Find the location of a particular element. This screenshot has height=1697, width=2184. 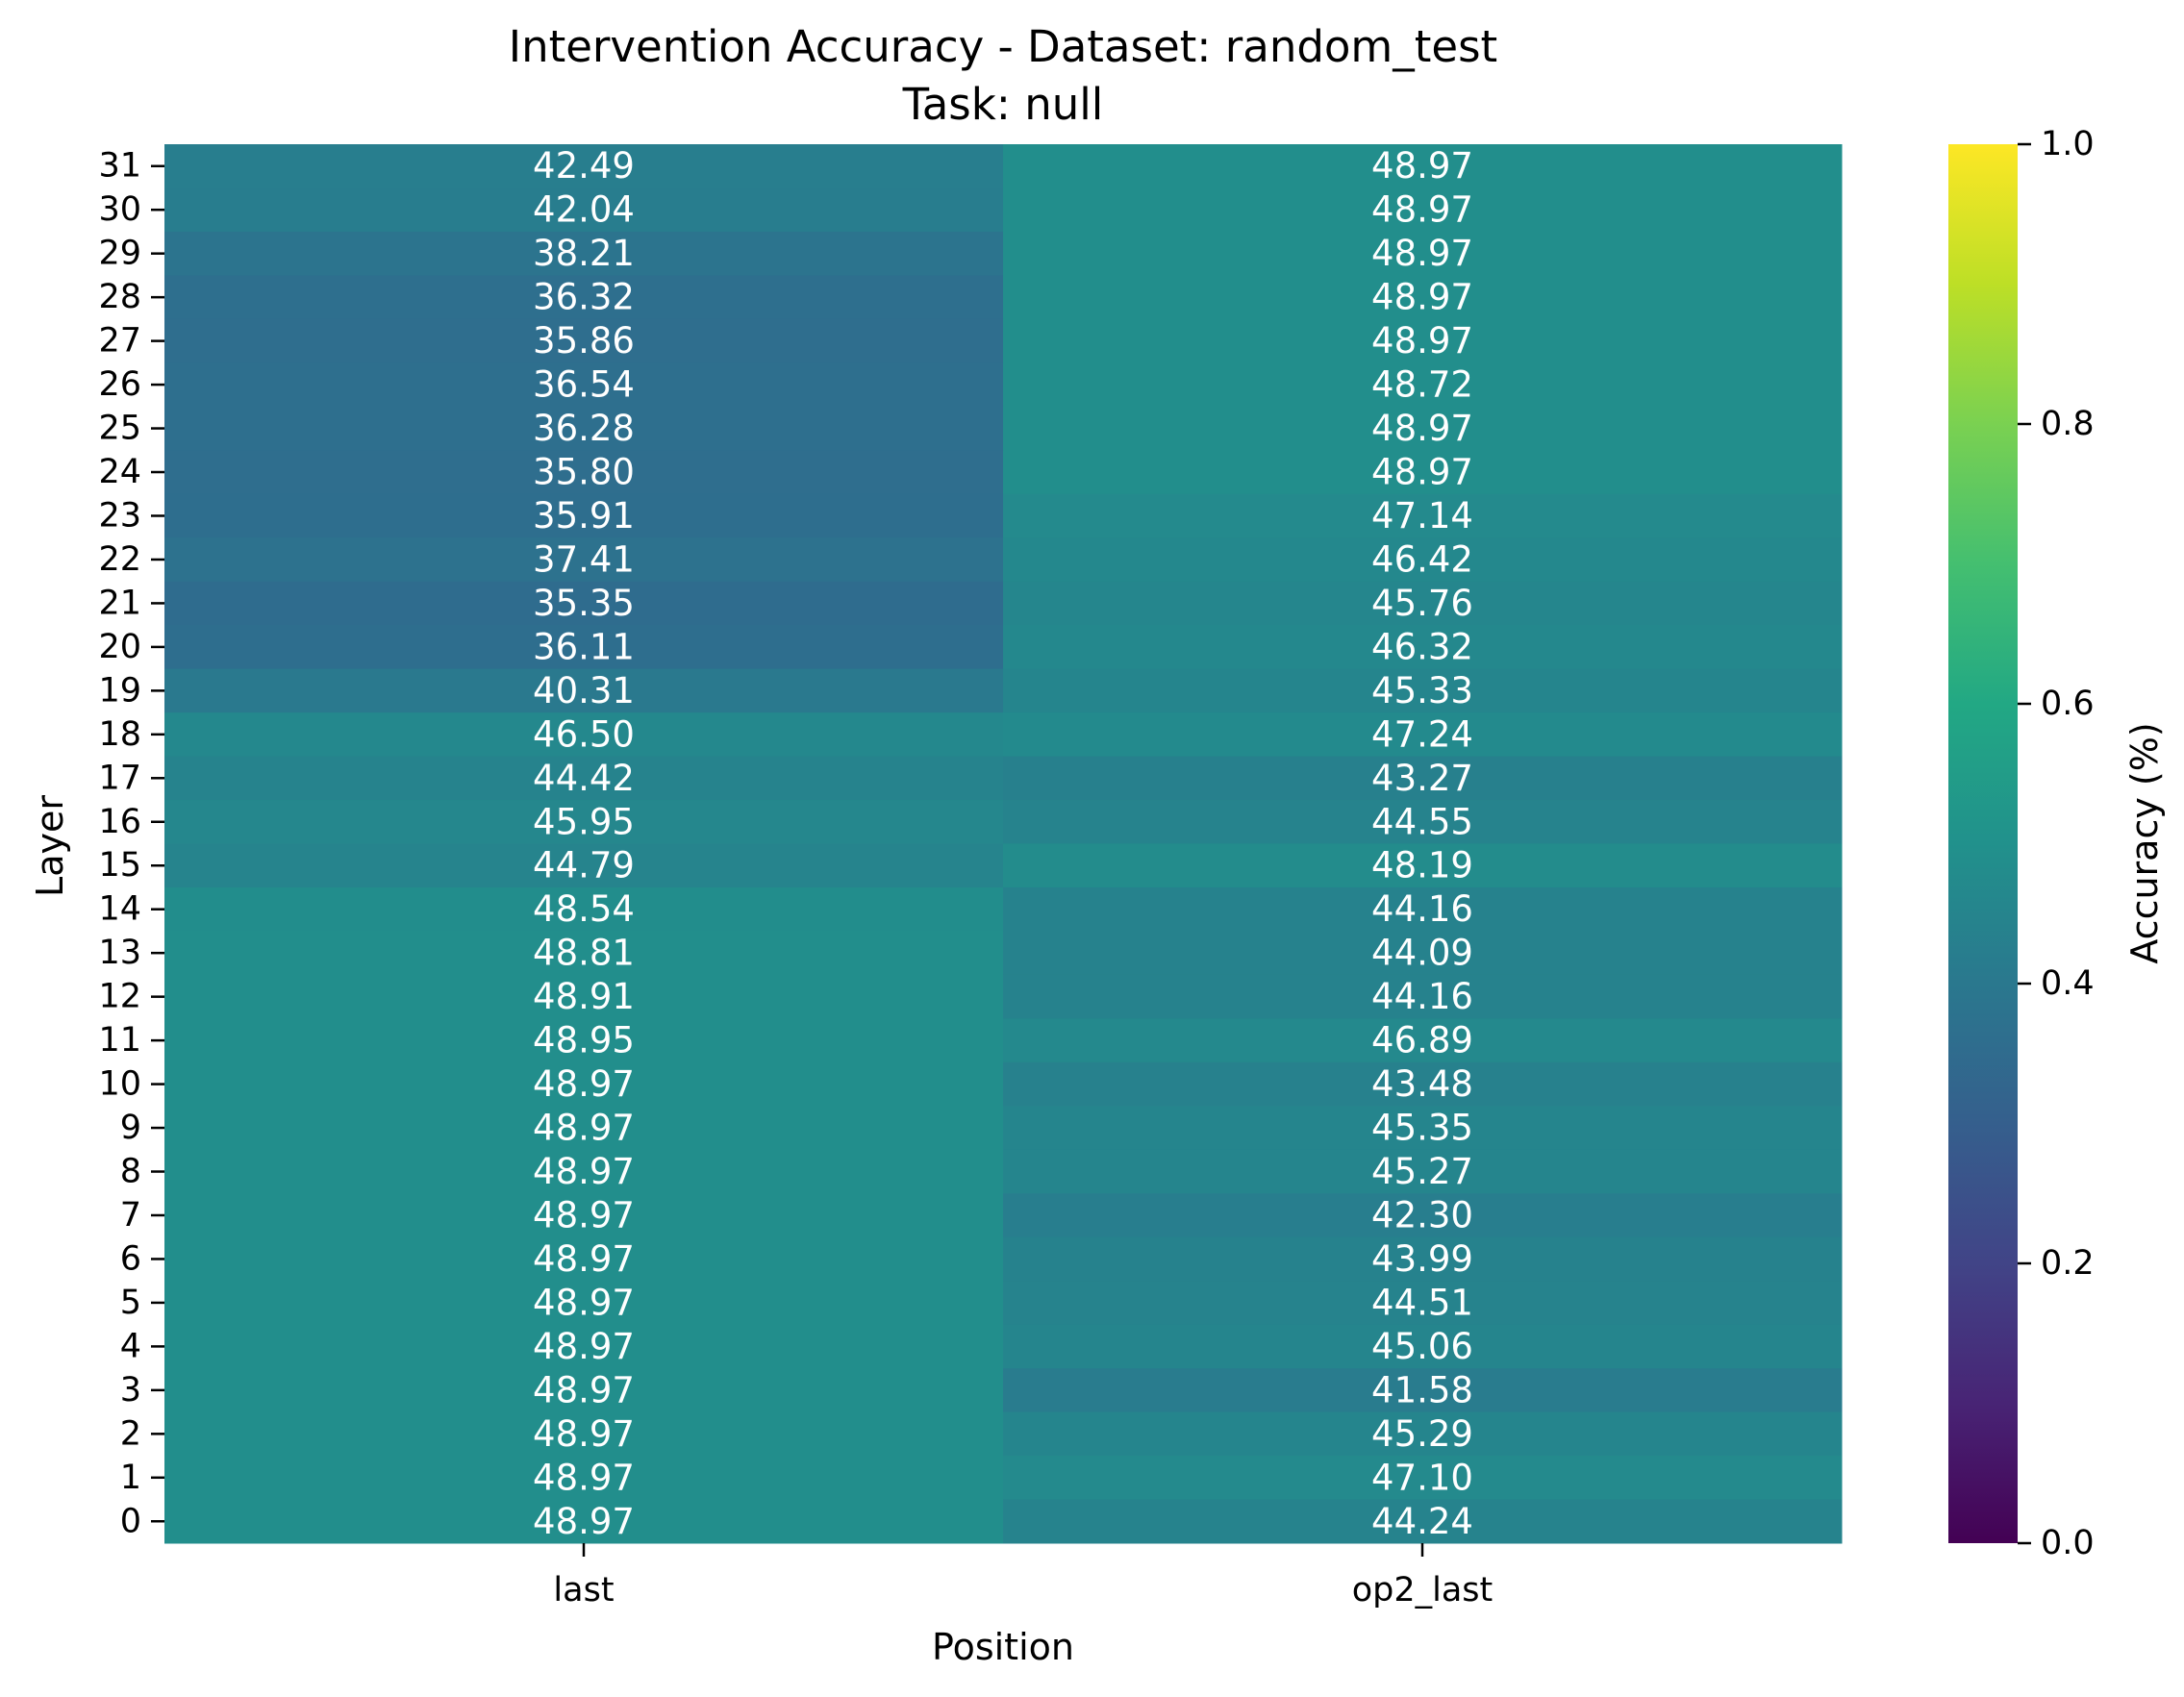

heatmap-cell-layer-23-last is located at coordinates (584, 515).